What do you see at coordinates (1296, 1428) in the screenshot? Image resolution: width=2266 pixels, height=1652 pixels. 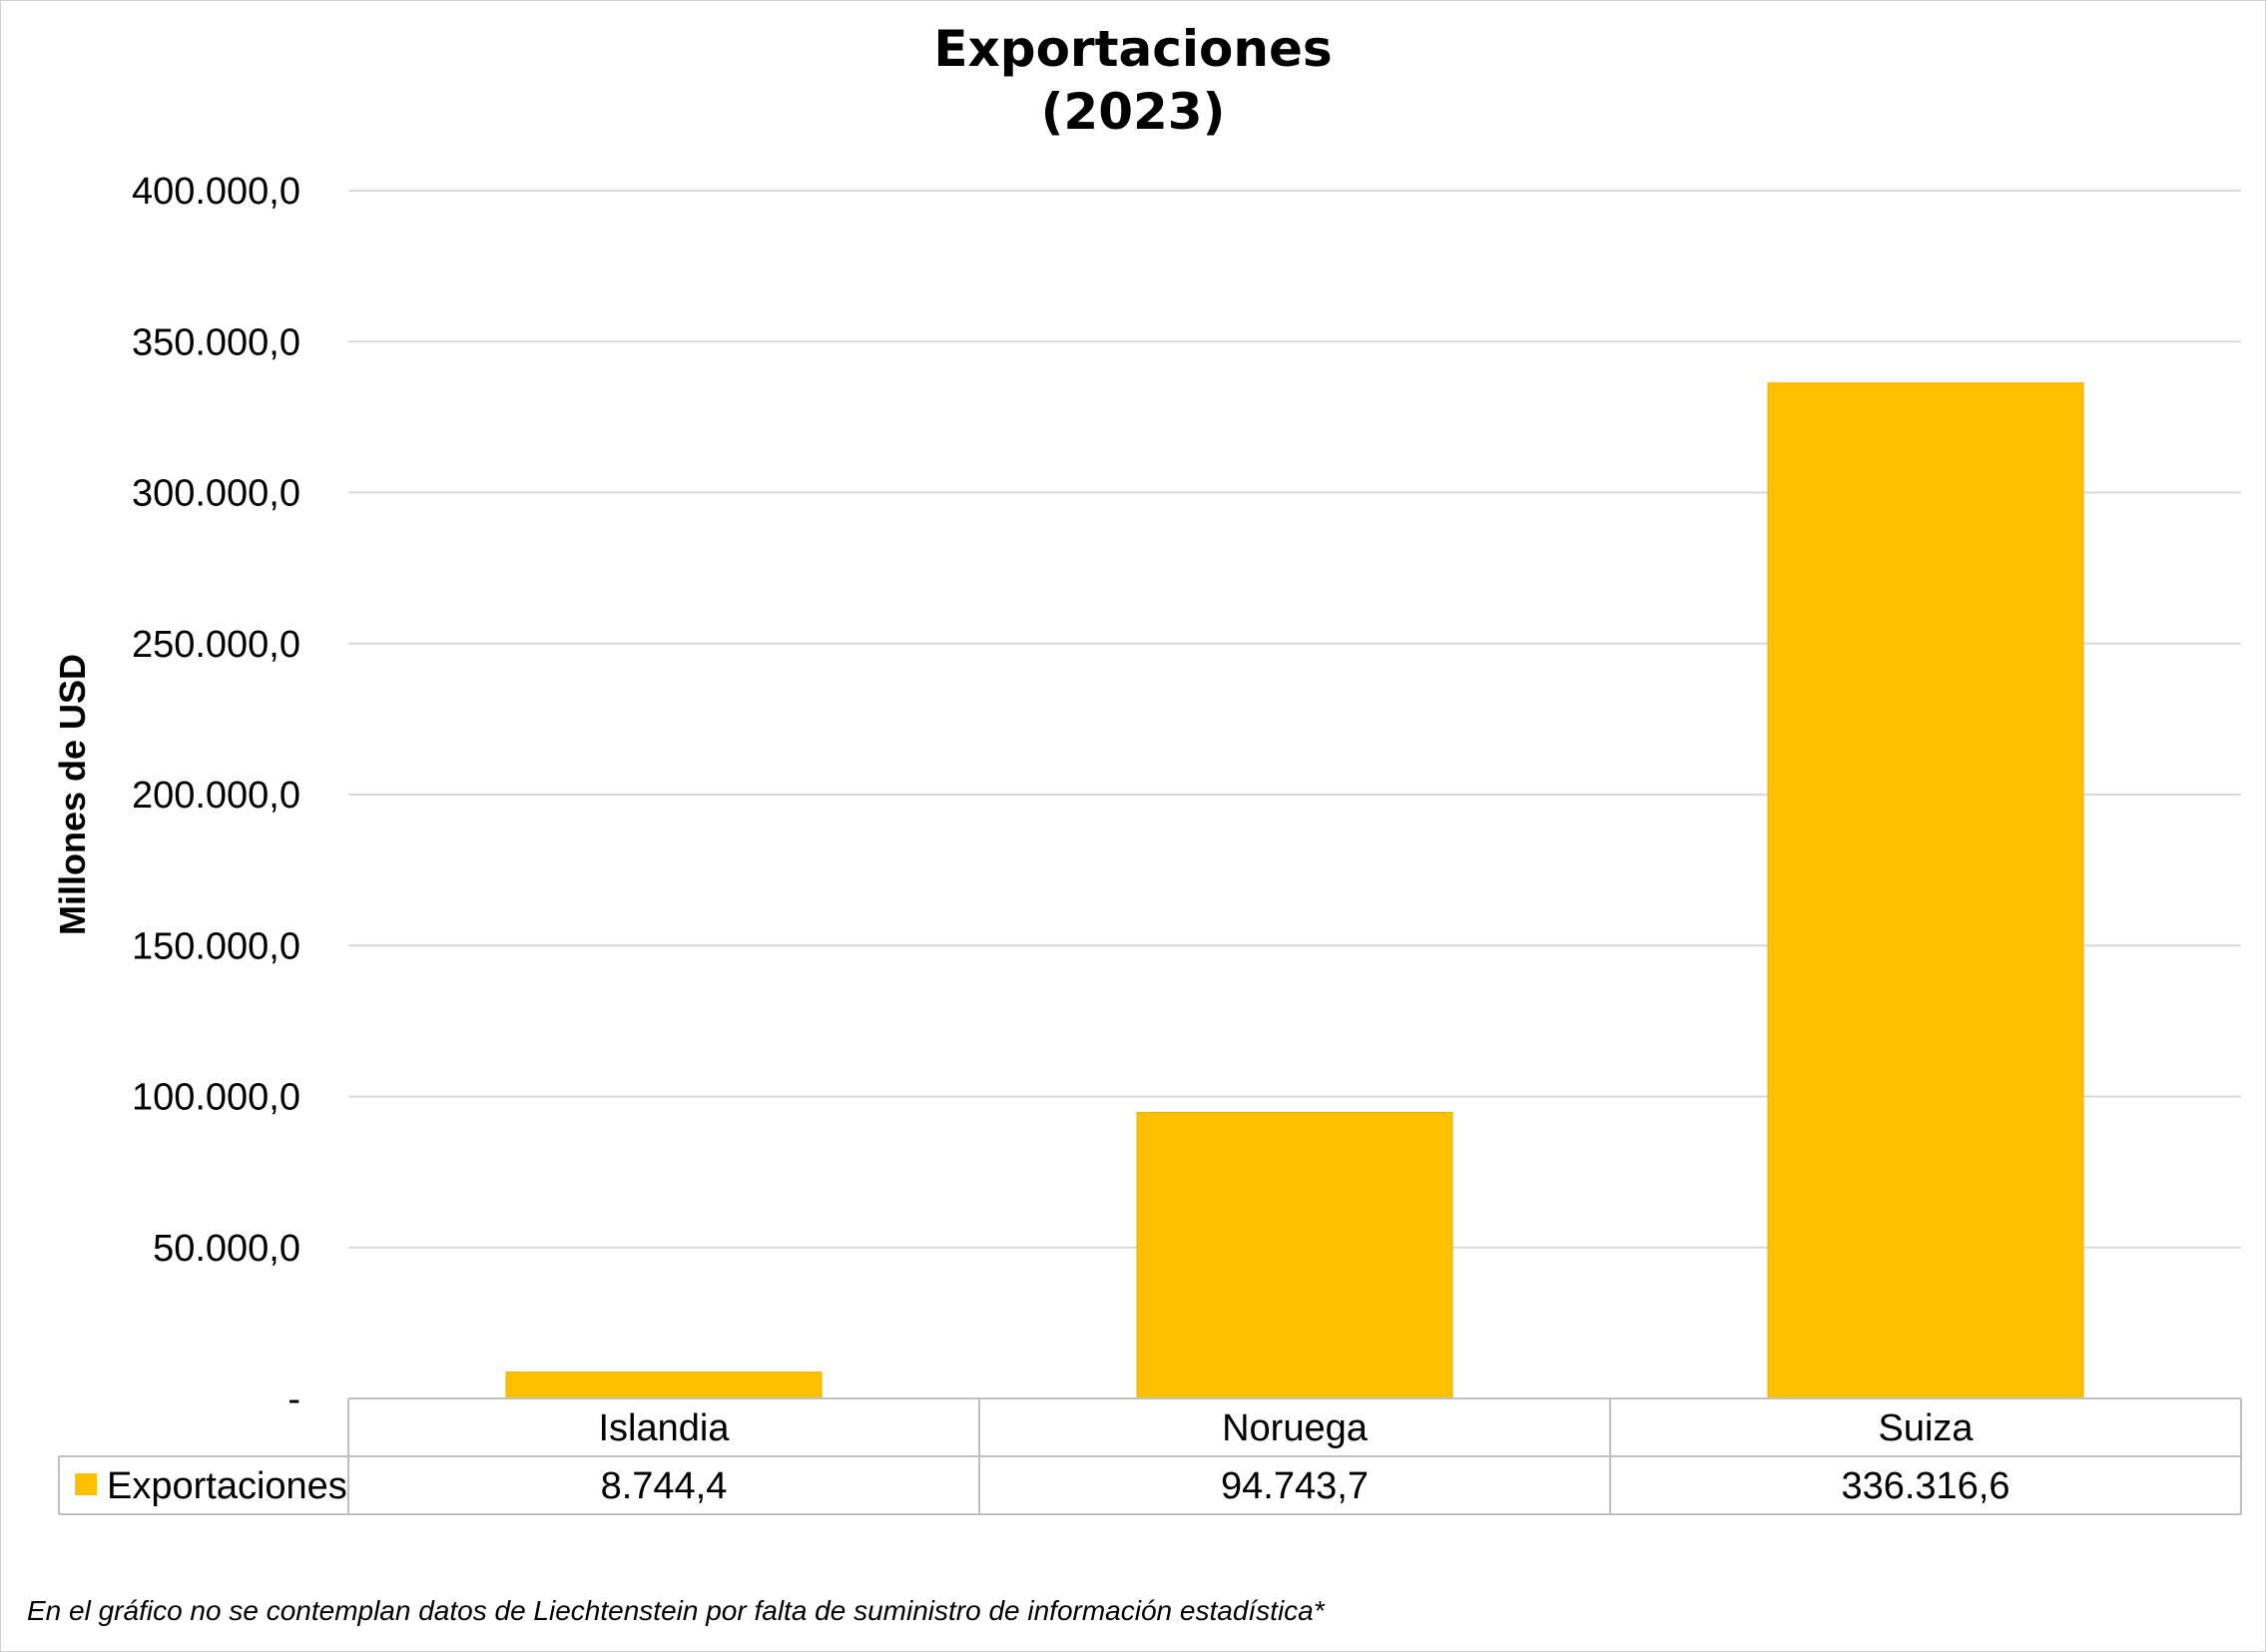 I see `x-category-label: Noruega` at bounding box center [1296, 1428].